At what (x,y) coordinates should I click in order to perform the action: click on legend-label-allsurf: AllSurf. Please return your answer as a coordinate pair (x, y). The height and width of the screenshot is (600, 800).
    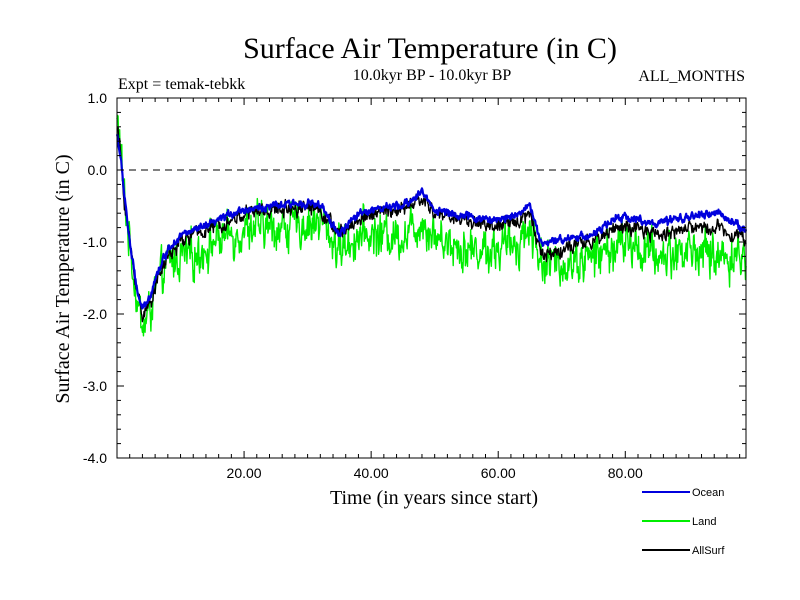
    Looking at the image, I should click on (708, 551).